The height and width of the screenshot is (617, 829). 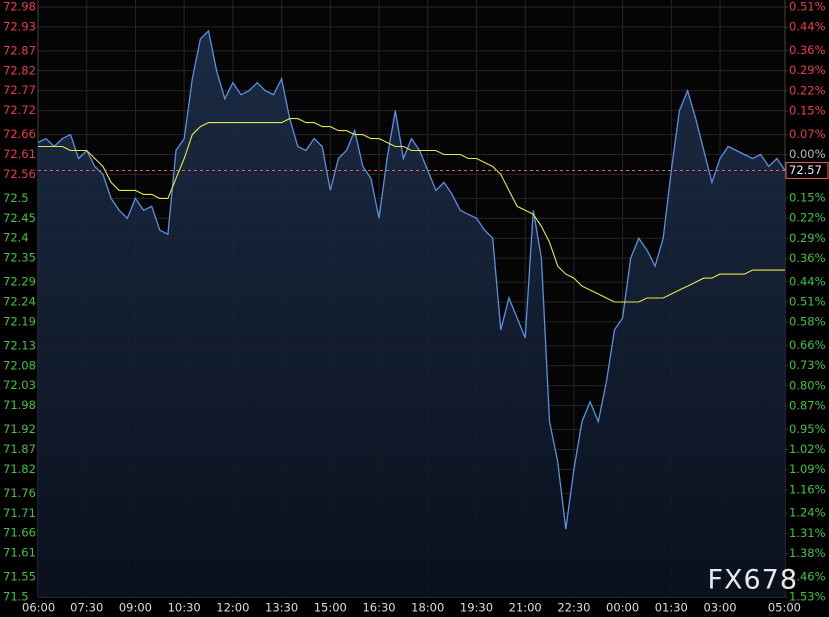 What do you see at coordinates (19, 469) in the screenshot?
I see `y-tick-label: 71.82` at bounding box center [19, 469].